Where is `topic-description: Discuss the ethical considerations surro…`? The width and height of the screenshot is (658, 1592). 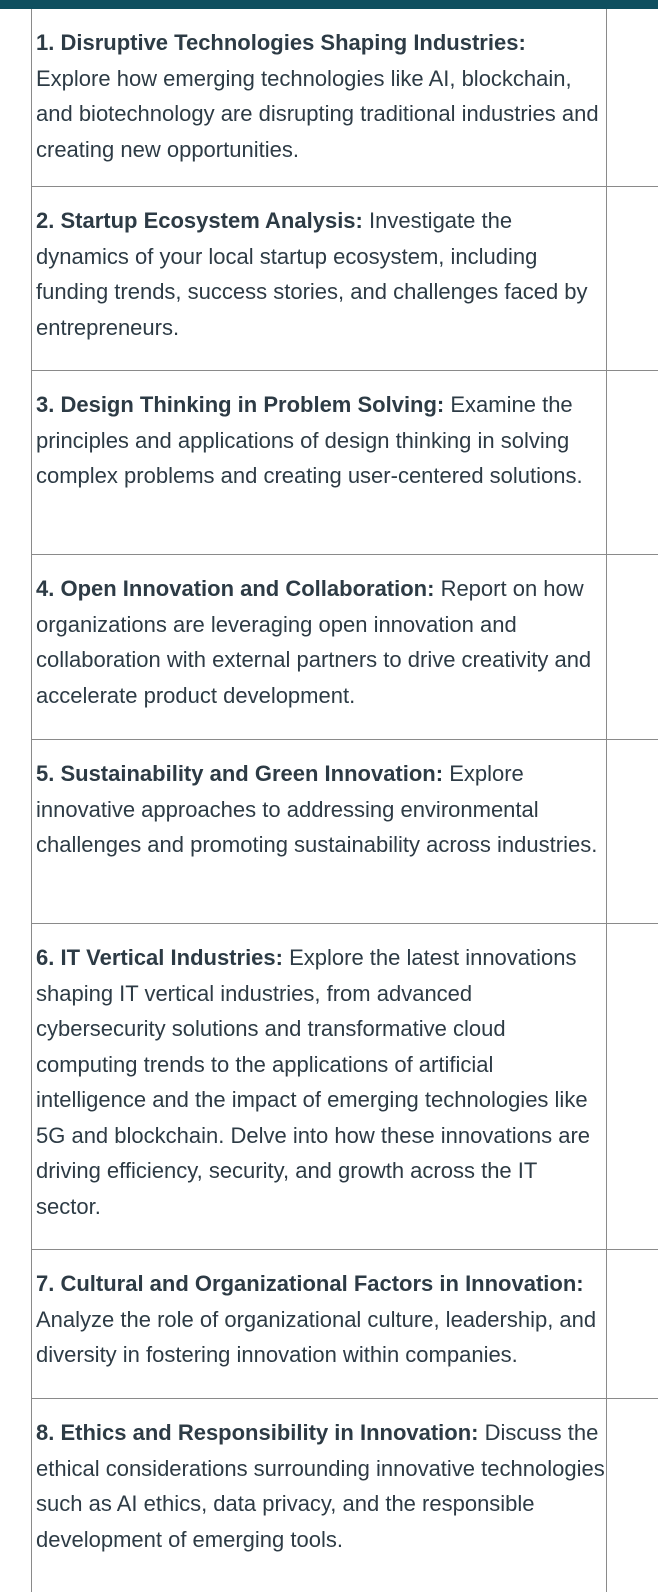 topic-description: Discuss the ethical considerations surro… is located at coordinates (320, 1486).